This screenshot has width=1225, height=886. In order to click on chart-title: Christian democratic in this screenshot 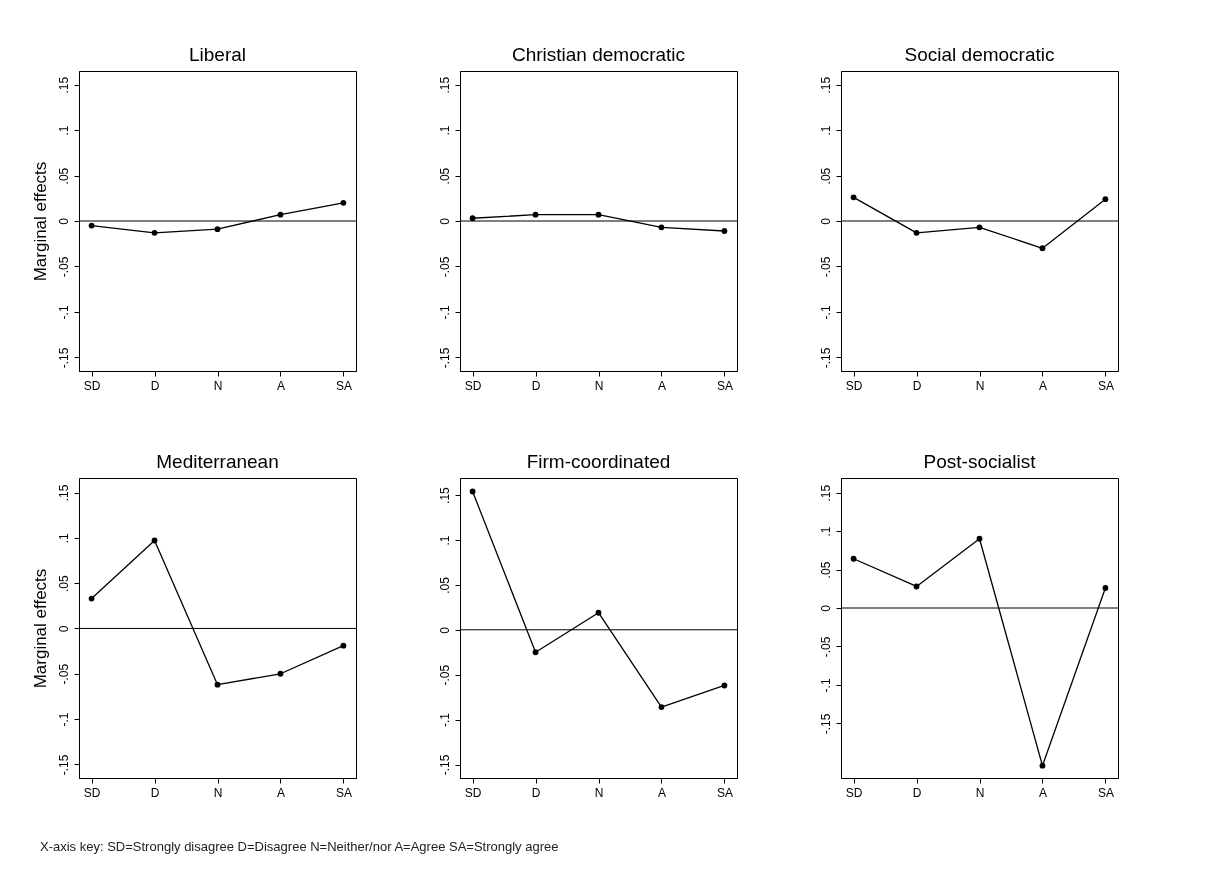, I will do `click(598, 54)`.